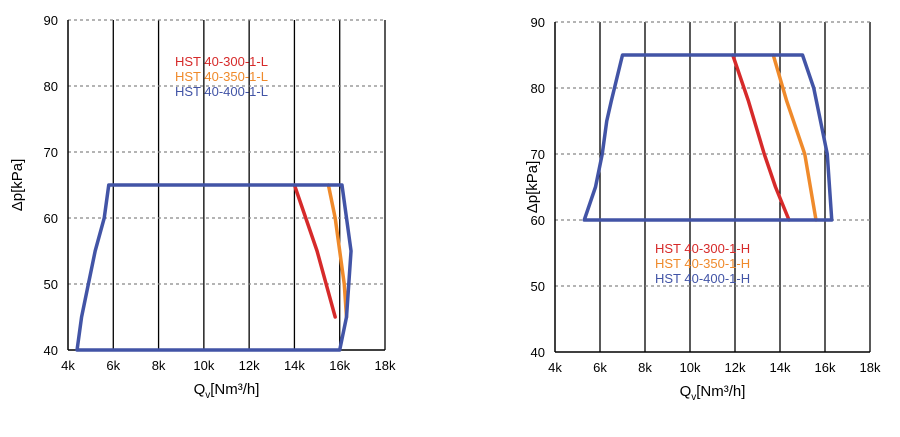 The height and width of the screenshot is (437, 900). I want to click on legend-entry: HST 40-300-1-H, so click(702, 248).